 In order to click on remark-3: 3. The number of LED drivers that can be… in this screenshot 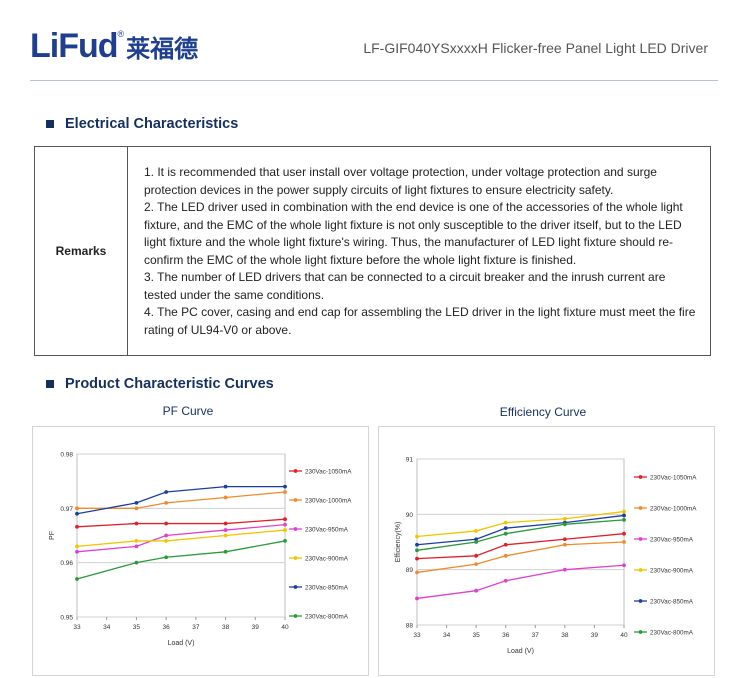, I will do `click(405, 286)`.